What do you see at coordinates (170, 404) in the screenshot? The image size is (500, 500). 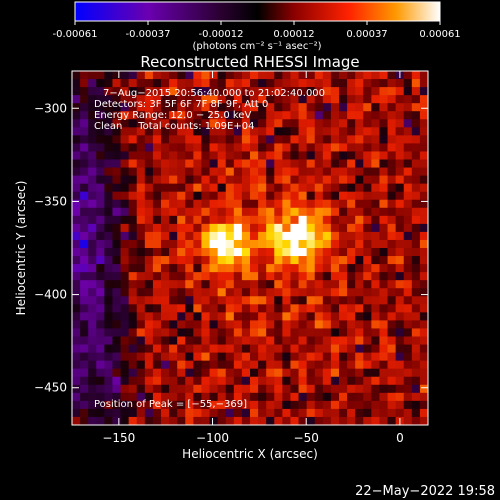 I see `annotation-peak: Position of Peak = [−55,−369]` at bounding box center [170, 404].